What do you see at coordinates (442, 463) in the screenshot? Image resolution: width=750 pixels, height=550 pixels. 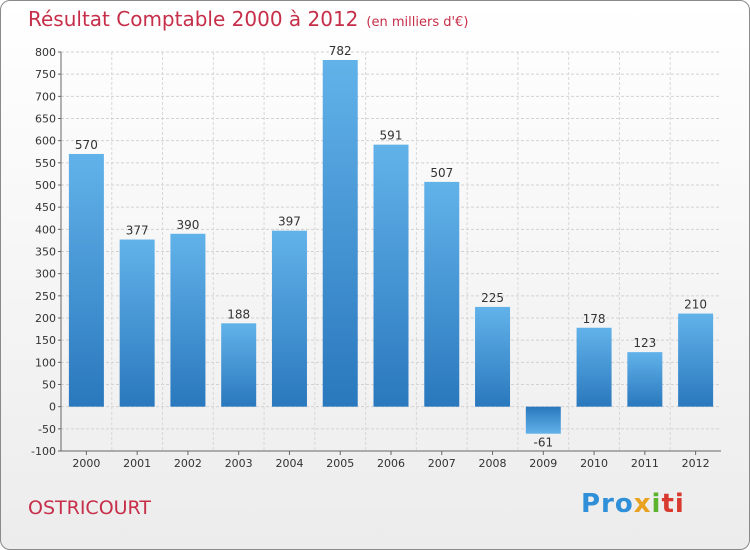 I see `x-tick-label: 2007` at bounding box center [442, 463].